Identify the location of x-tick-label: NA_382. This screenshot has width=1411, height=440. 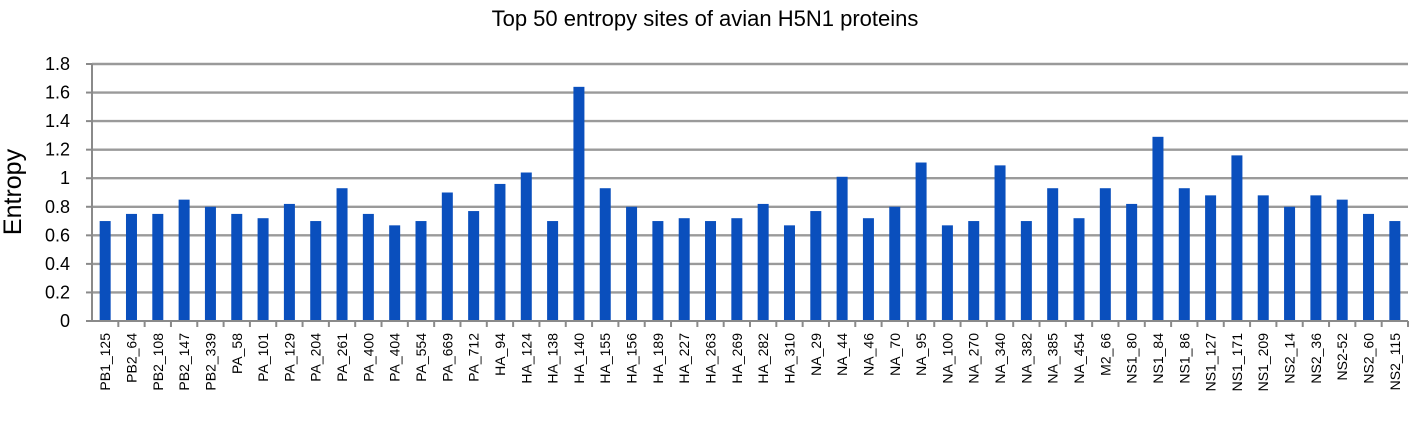
(1026, 358).